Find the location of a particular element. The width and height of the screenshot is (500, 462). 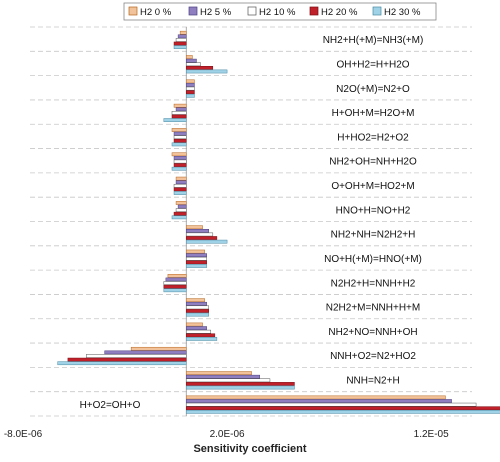

category-label: NH2+OH=NH+H2O is located at coordinates (373, 162).